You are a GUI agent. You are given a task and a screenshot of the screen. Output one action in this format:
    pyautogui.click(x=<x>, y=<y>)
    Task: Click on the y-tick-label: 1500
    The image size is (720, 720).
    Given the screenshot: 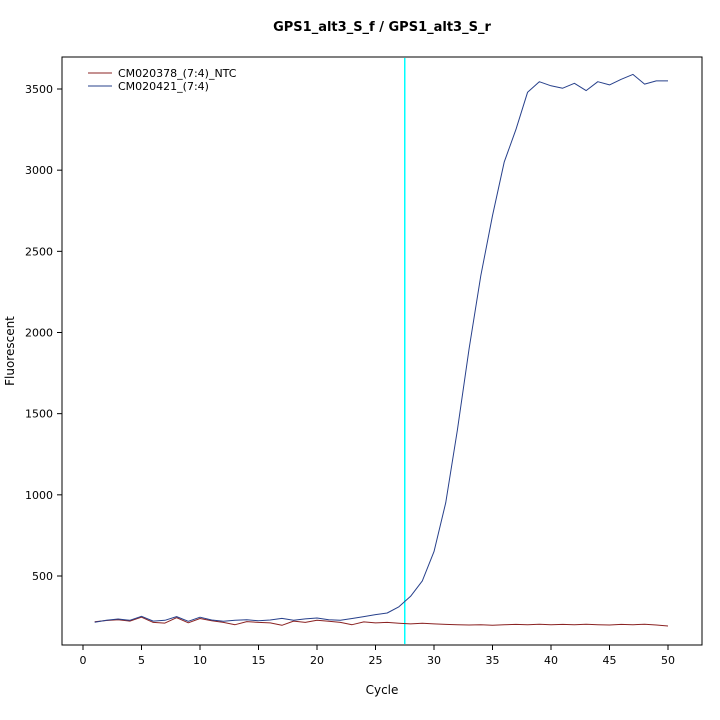 What is the action you would take?
    pyautogui.click(x=39, y=414)
    